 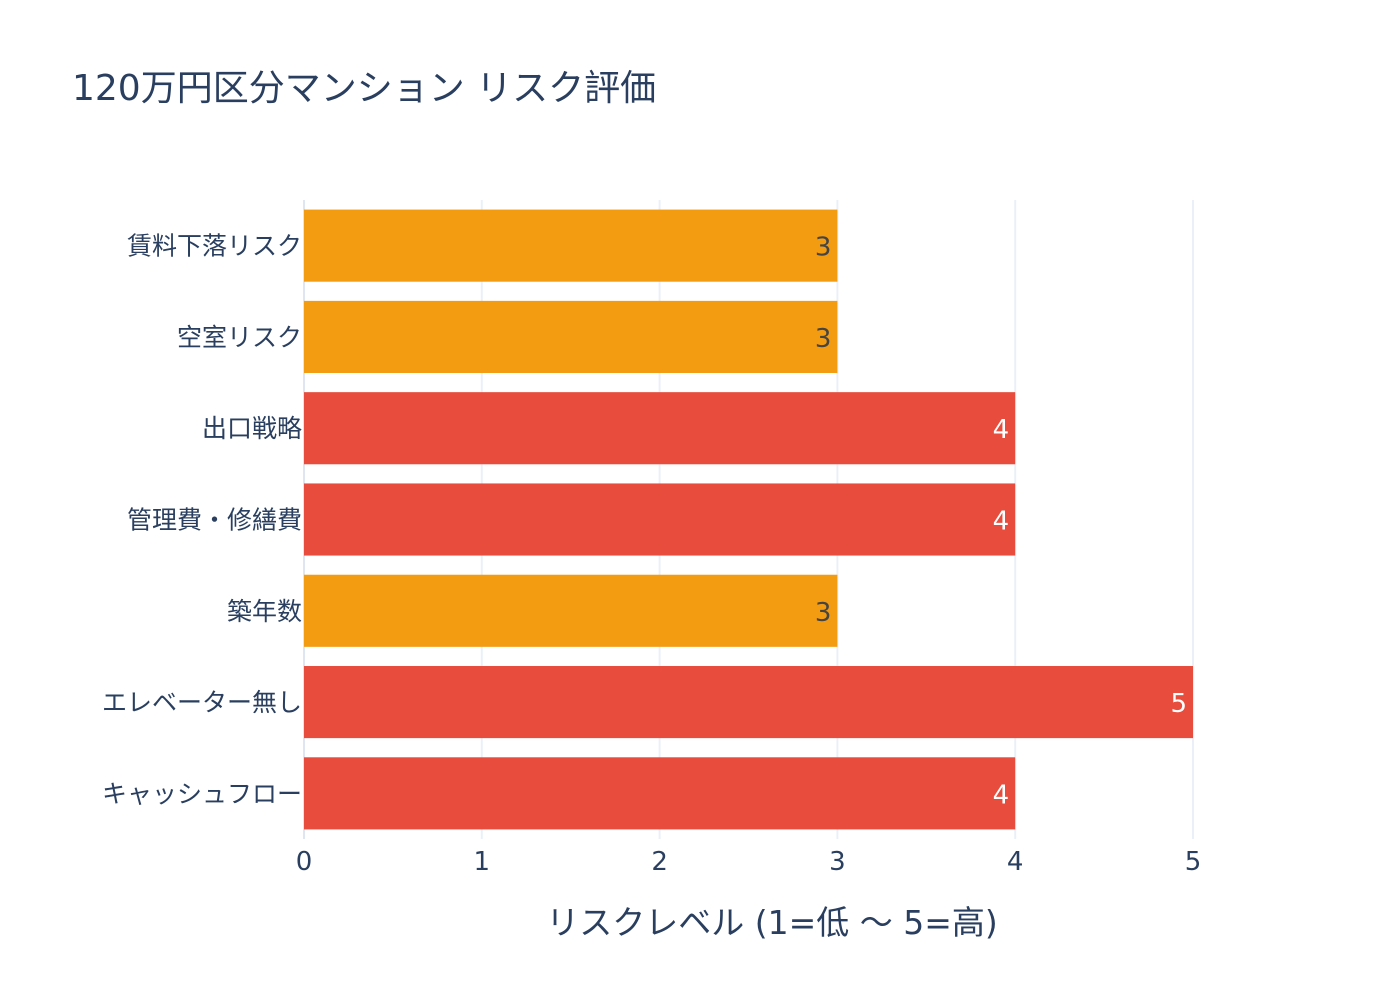 I want to click on x-tick-label: 0, so click(x=304, y=862).